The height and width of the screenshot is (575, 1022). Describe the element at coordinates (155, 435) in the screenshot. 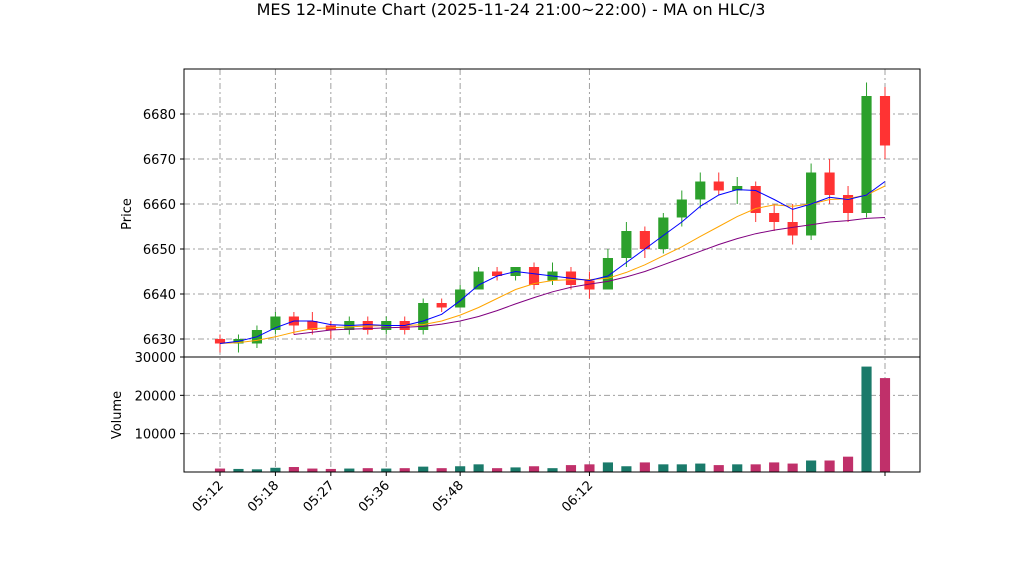

I see `volume-tick-label: 10000` at that location.